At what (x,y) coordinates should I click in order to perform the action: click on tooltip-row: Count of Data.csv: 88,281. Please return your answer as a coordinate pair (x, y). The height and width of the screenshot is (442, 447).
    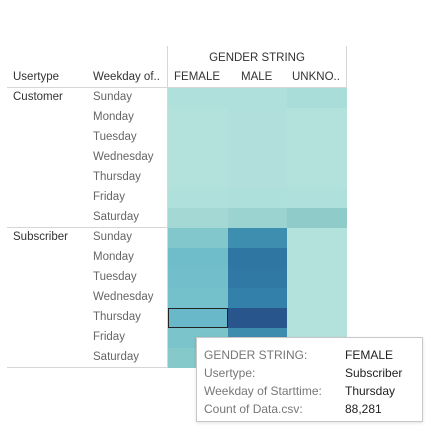
    Looking at the image, I should click on (293, 409).